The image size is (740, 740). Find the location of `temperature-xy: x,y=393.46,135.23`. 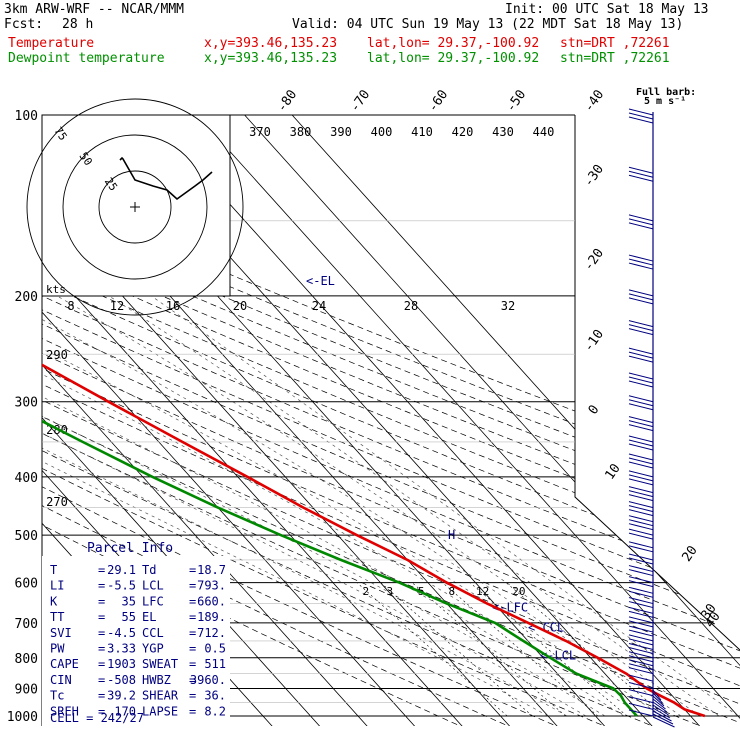

temperature-xy: x,y=393.46,135.23 is located at coordinates (271, 43).